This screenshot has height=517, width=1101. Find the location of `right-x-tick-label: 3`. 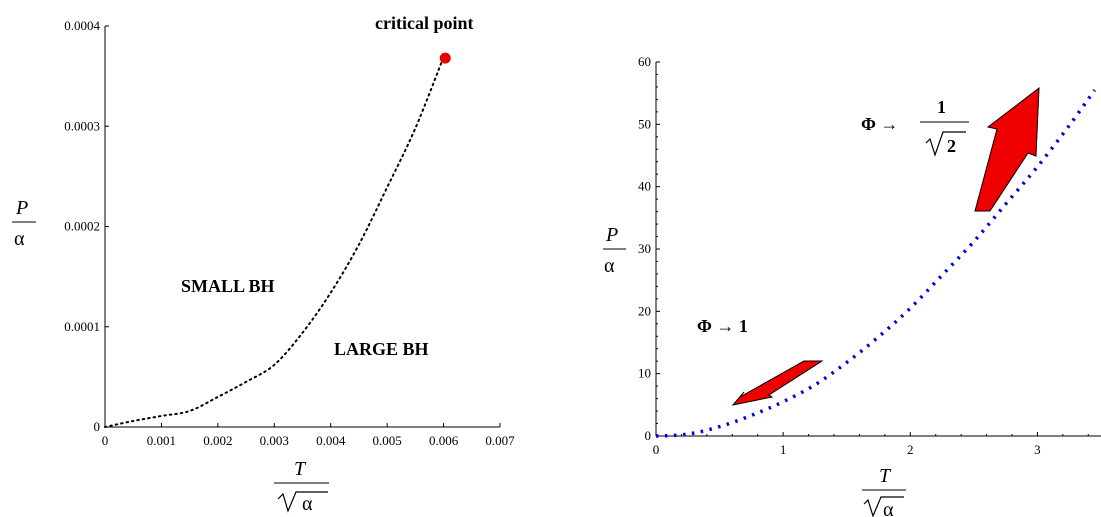

right-x-tick-label: 3 is located at coordinates (1037, 449).